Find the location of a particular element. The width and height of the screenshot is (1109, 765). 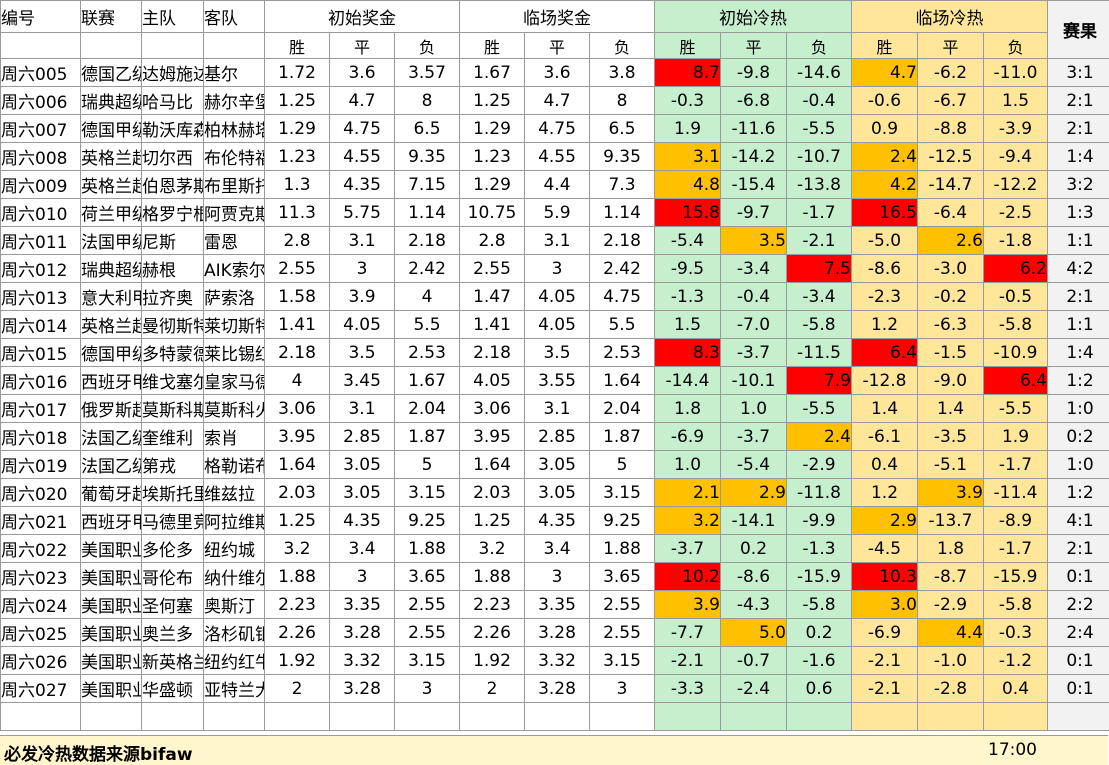

cell-live-draw: 4.55 is located at coordinates (557, 156).